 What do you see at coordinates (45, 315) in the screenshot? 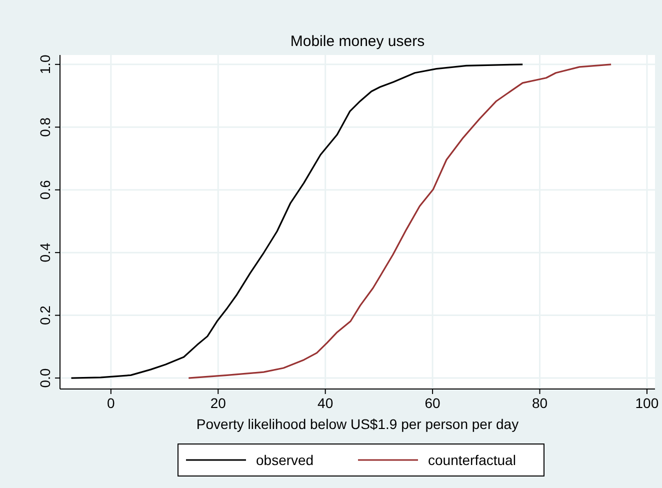
I see `y-tick-label: 0.2` at bounding box center [45, 315].